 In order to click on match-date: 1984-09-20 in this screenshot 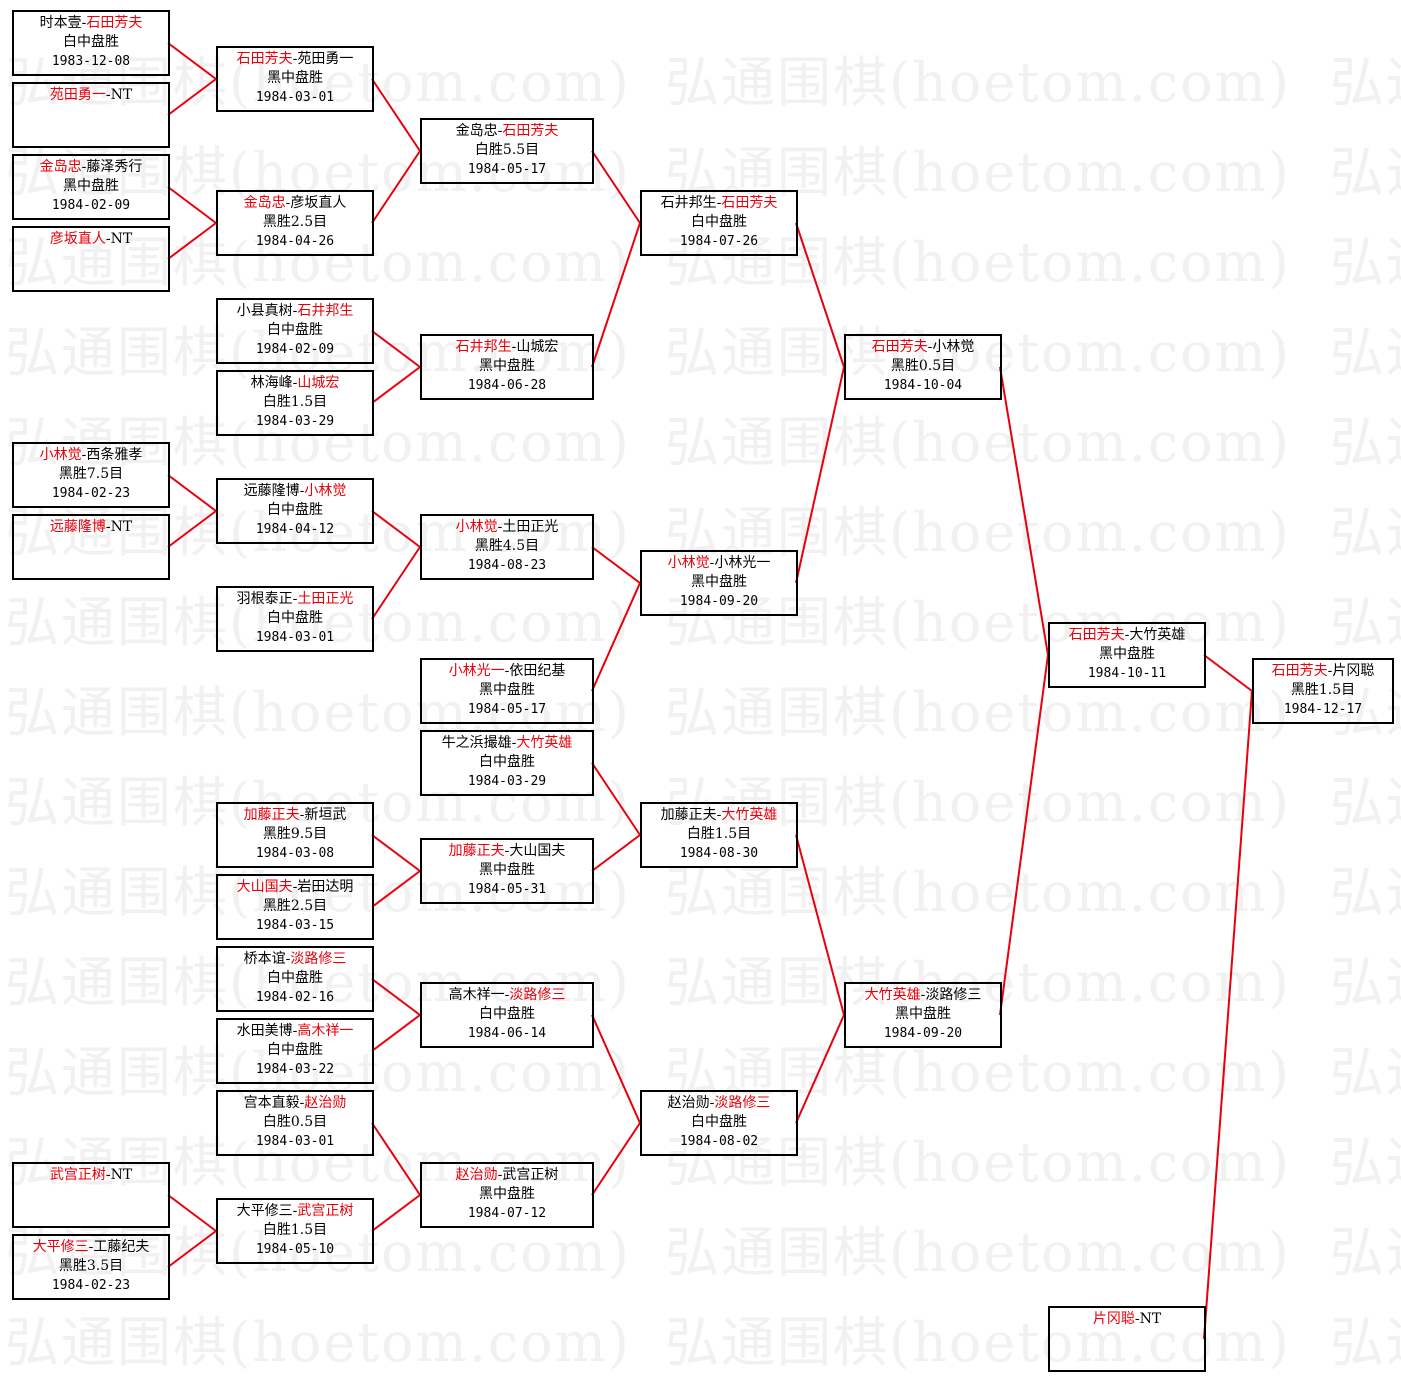, I will do `click(719, 601)`.